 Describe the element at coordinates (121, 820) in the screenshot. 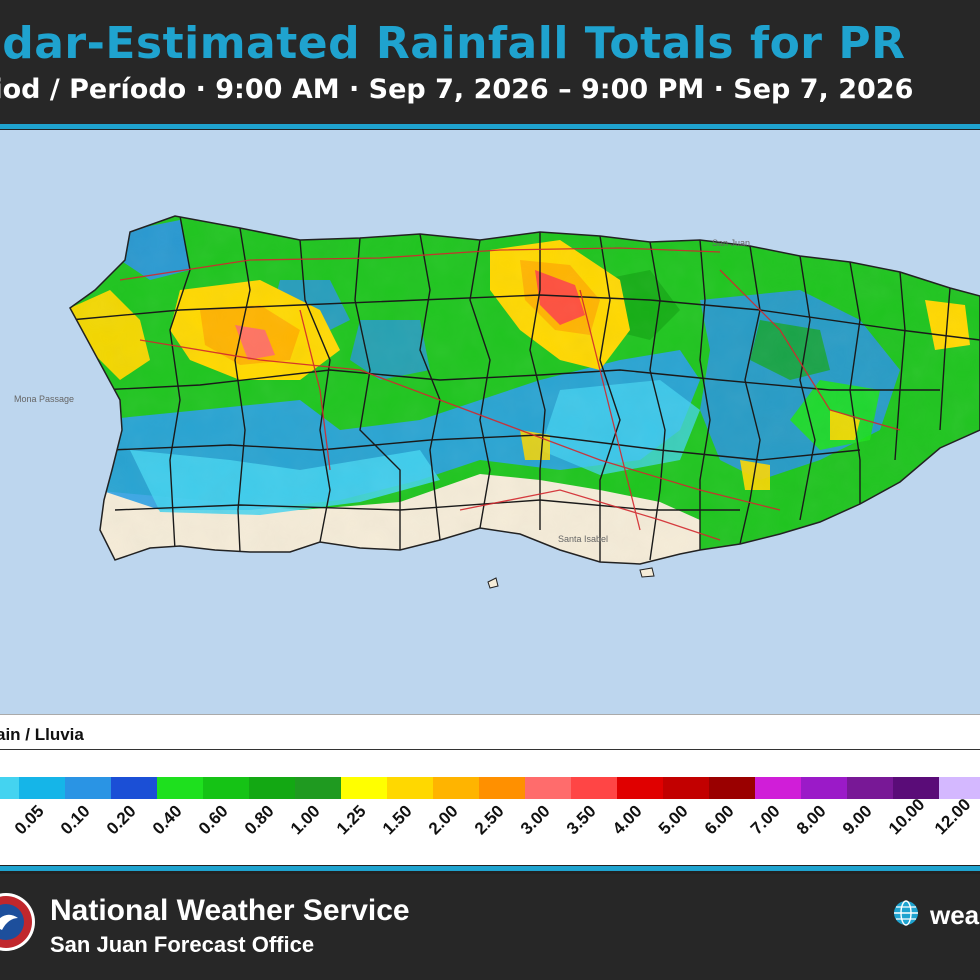

I see `legend-tick-label: 0.20` at that location.